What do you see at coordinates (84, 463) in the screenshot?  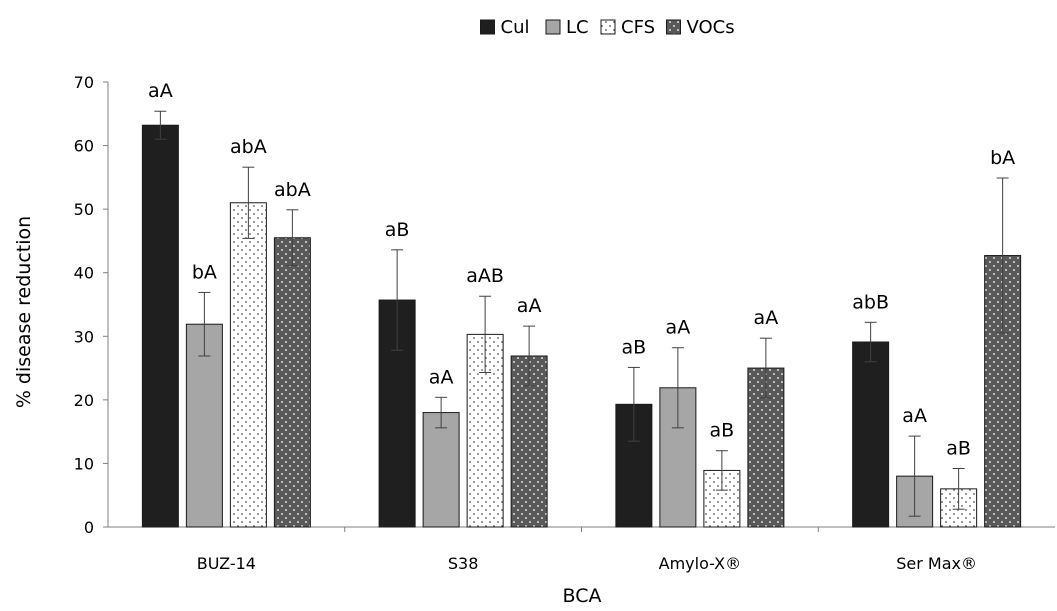 I see `y-tick-label: 10` at bounding box center [84, 463].